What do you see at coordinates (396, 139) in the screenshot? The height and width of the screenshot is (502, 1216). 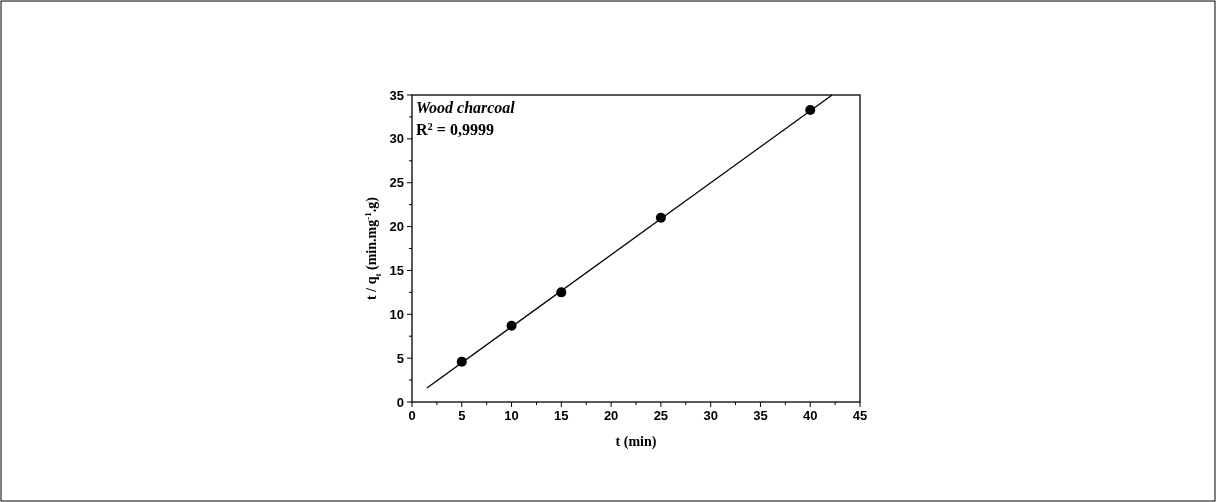 I see `y-tick-label: 30` at bounding box center [396, 139].